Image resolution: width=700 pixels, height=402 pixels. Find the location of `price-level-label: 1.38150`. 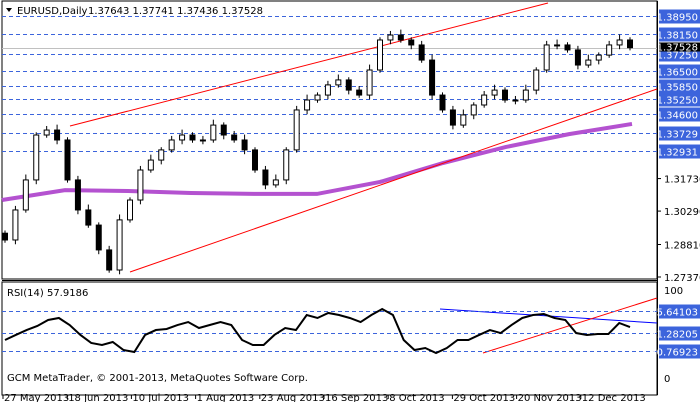

price-level-label: 1.38150 is located at coordinates (677, 36).